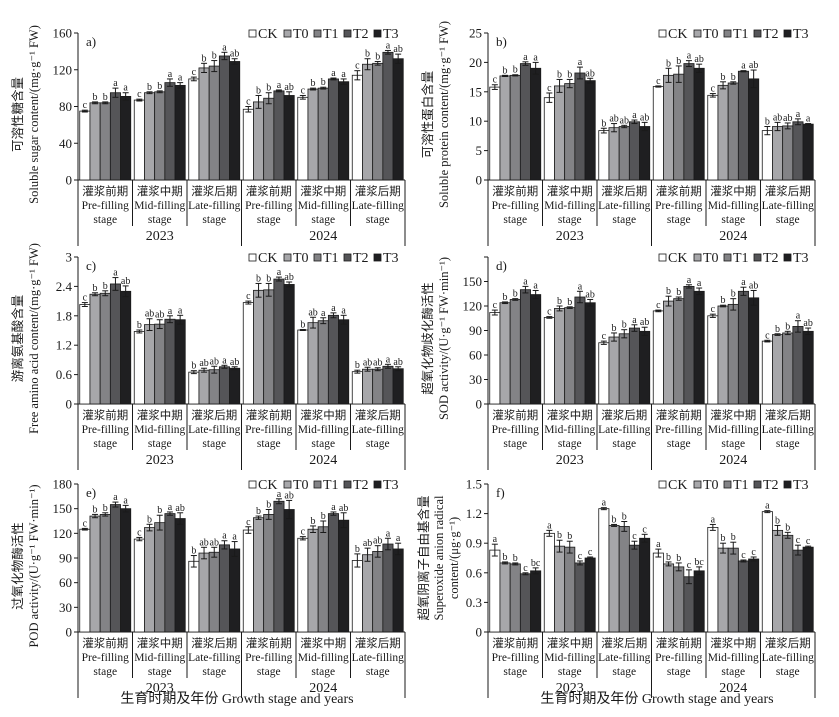 The image size is (839, 717). I want to click on y-tick-label: 1.5, so click(474, 484).